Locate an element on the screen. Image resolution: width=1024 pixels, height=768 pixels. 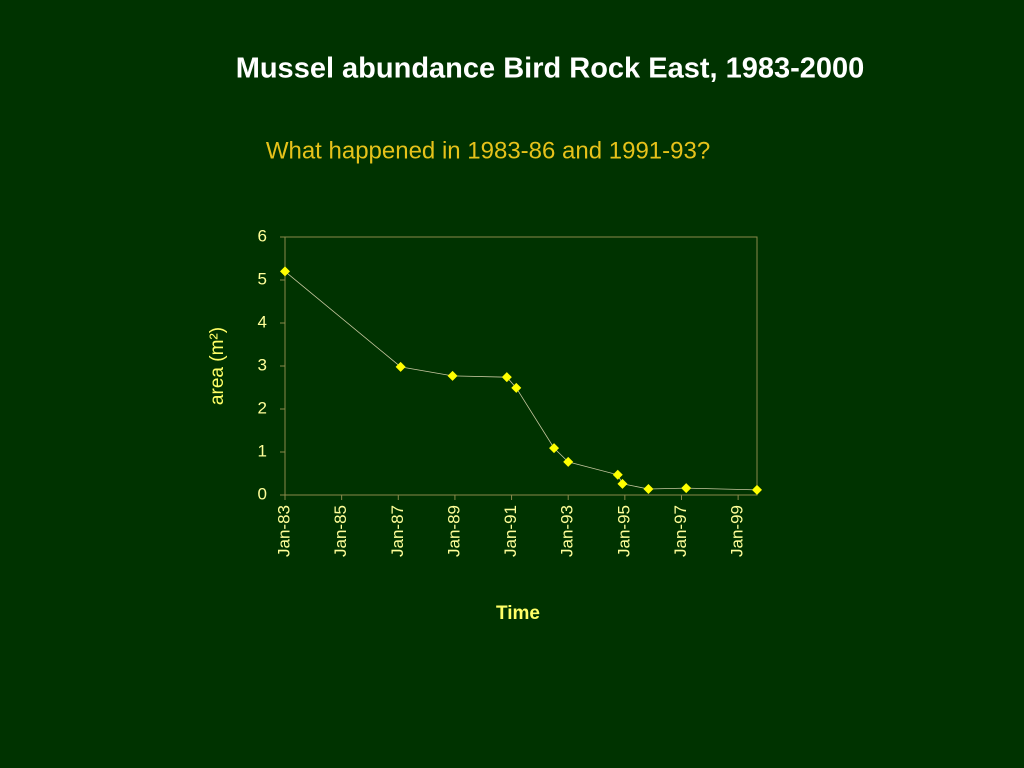
y-tick-label: 1 is located at coordinates (262, 450).